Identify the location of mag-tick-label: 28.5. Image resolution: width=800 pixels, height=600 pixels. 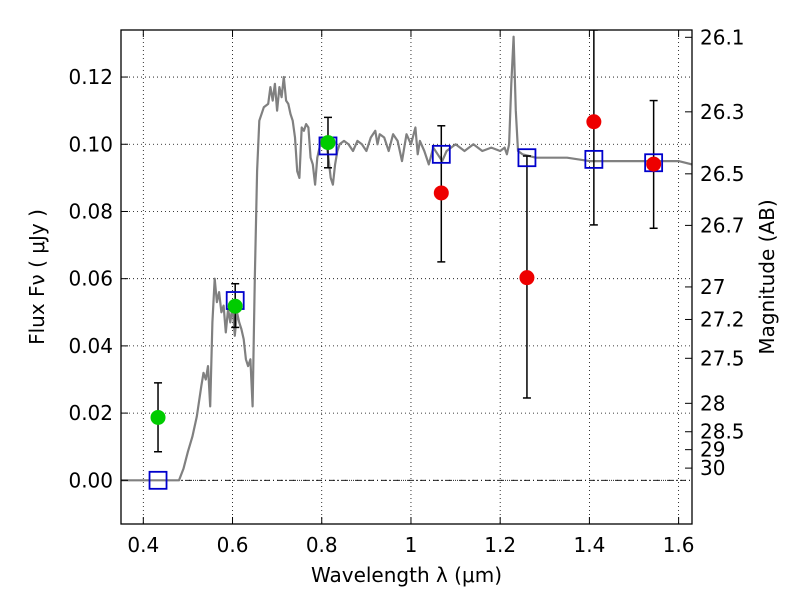
(722, 432).